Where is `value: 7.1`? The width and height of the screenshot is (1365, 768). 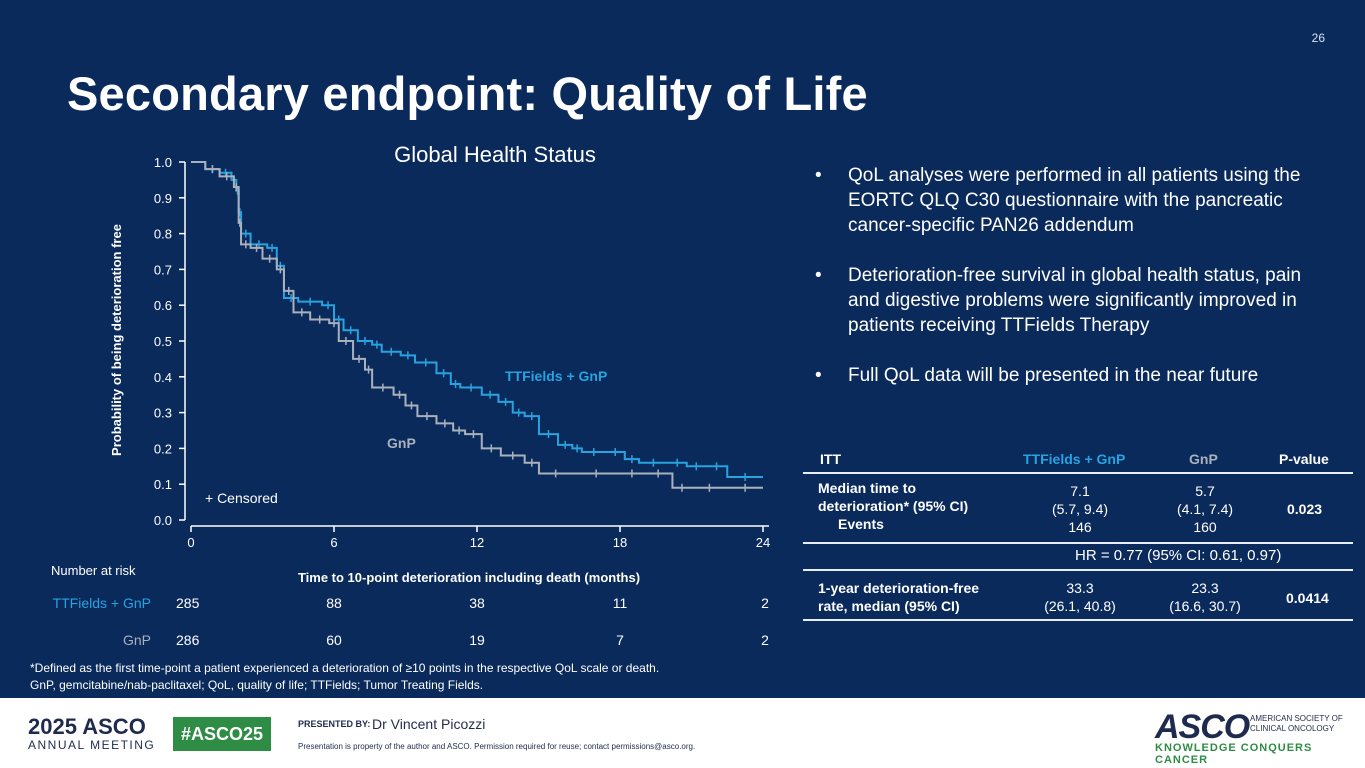
value: 7.1 is located at coordinates (1080, 491).